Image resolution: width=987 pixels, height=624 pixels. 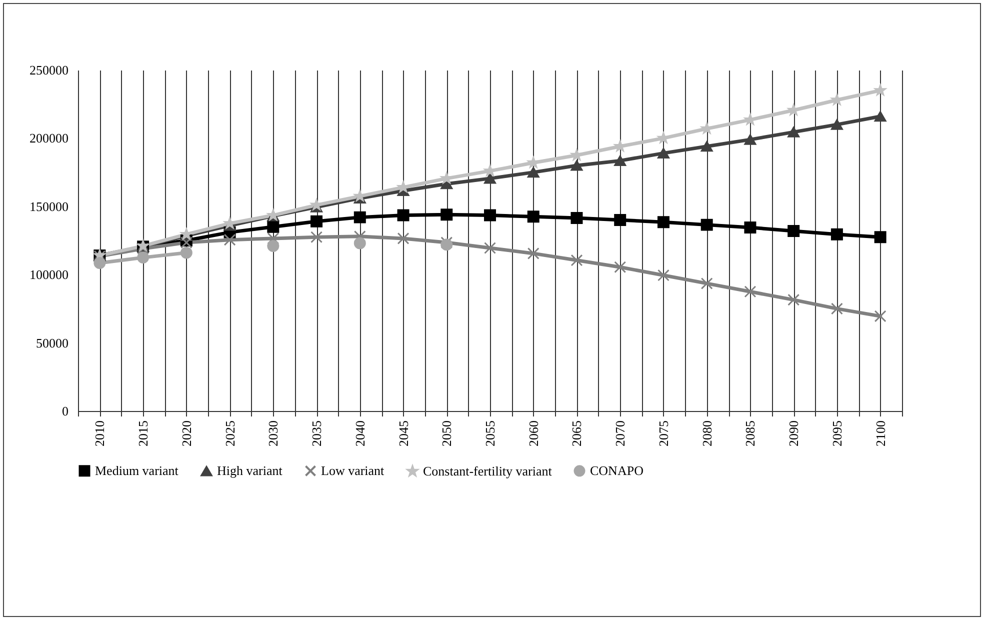 I want to click on x-tick-label: 2075, so click(x=663, y=433).